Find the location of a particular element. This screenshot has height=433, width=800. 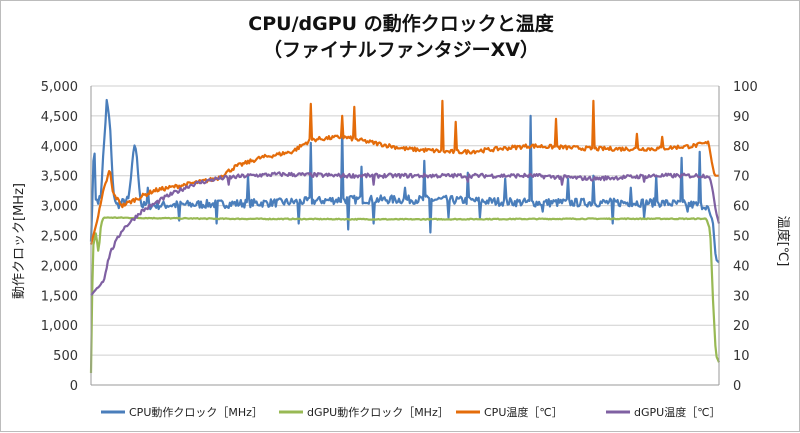

y2-tick-label: 100 is located at coordinates (745, 87).